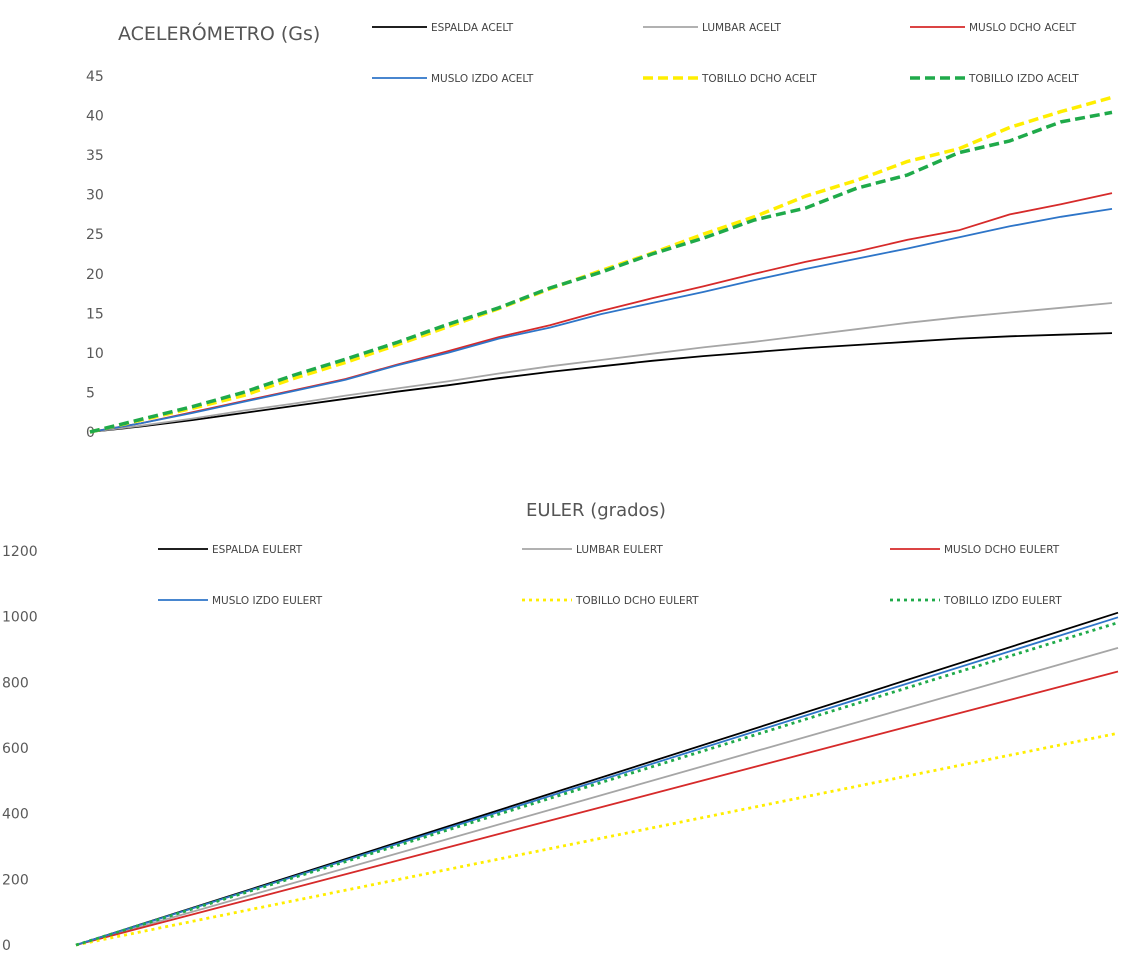 The image size is (1122, 953). I want to click on eul-y-tick-label: 600, so click(15, 749).